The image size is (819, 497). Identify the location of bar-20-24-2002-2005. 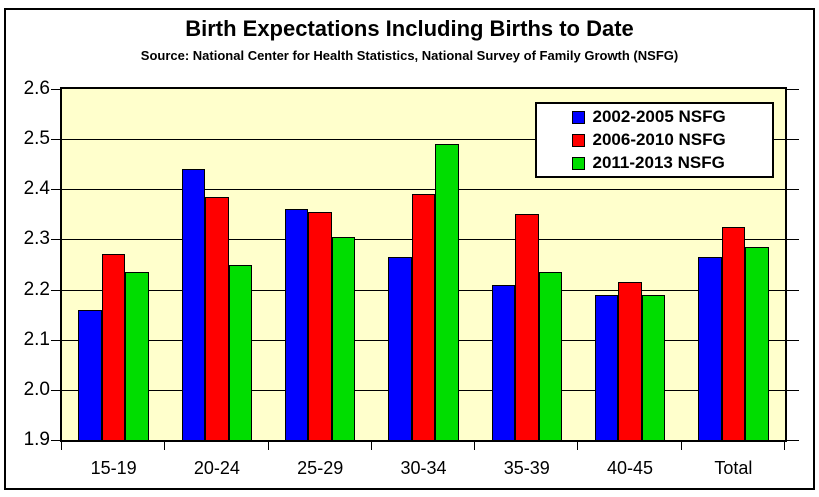
(193, 304).